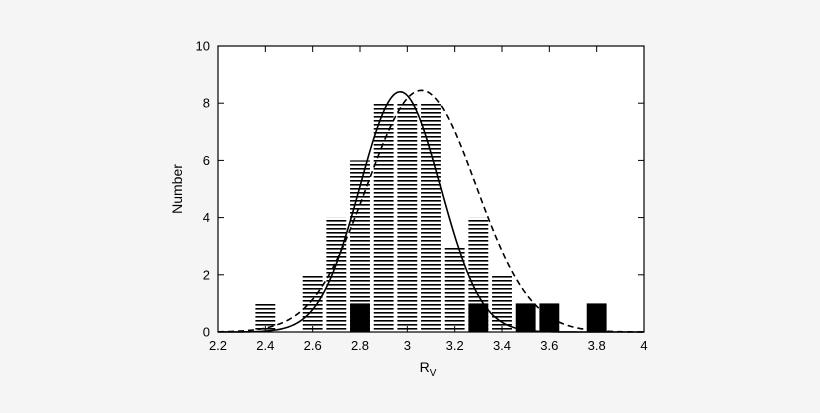 This screenshot has height=413, width=820. What do you see at coordinates (643, 345) in the screenshot?
I see `x-tick-label: 4` at bounding box center [643, 345].